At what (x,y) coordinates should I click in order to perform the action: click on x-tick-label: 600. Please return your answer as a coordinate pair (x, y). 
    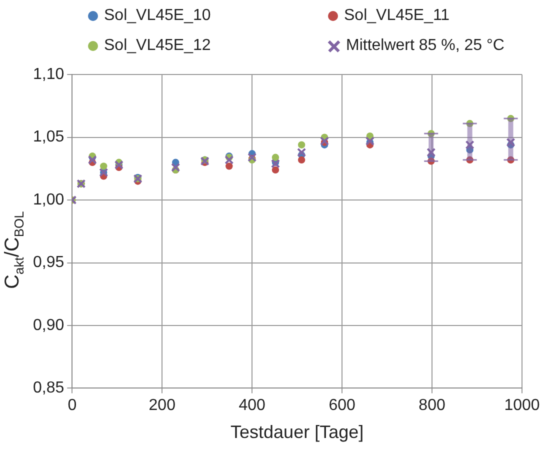
    Looking at the image, I should click on (342, 405).